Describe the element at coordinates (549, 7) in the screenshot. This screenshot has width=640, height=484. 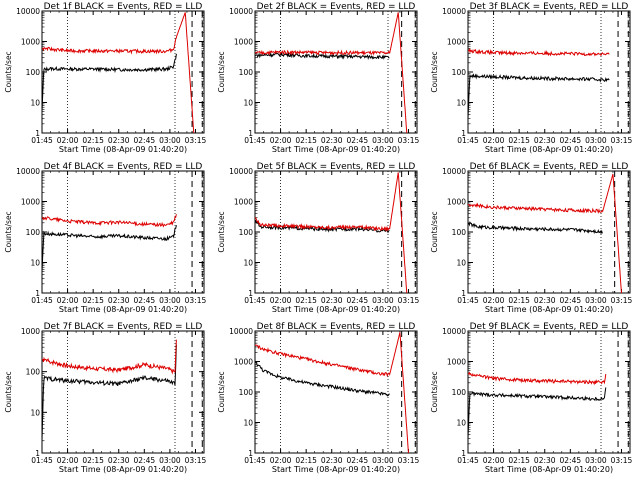
I see `panel-title: Det 3f BLACK = Events, RED = LLD` at that location.